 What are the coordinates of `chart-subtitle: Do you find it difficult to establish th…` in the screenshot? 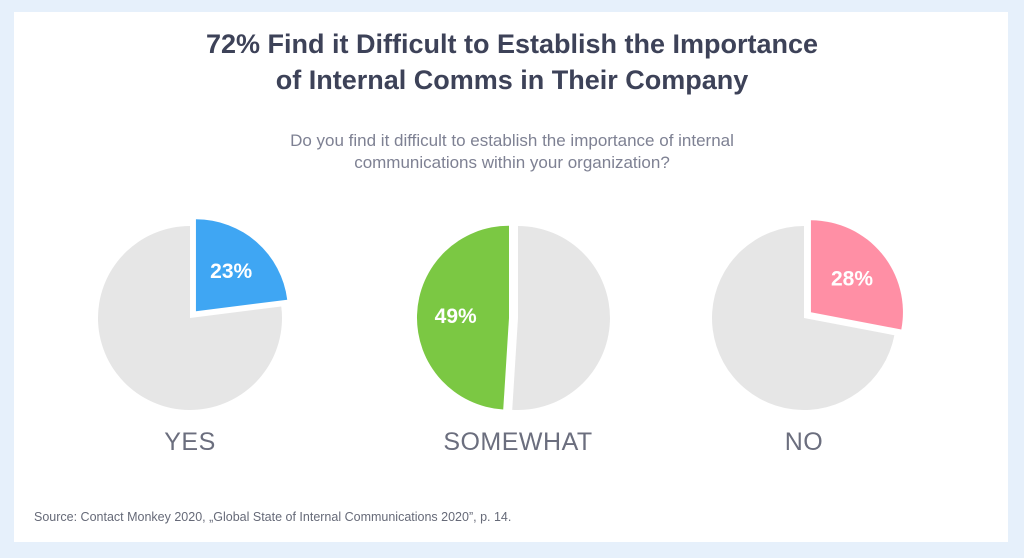 It's located at (512, 152).